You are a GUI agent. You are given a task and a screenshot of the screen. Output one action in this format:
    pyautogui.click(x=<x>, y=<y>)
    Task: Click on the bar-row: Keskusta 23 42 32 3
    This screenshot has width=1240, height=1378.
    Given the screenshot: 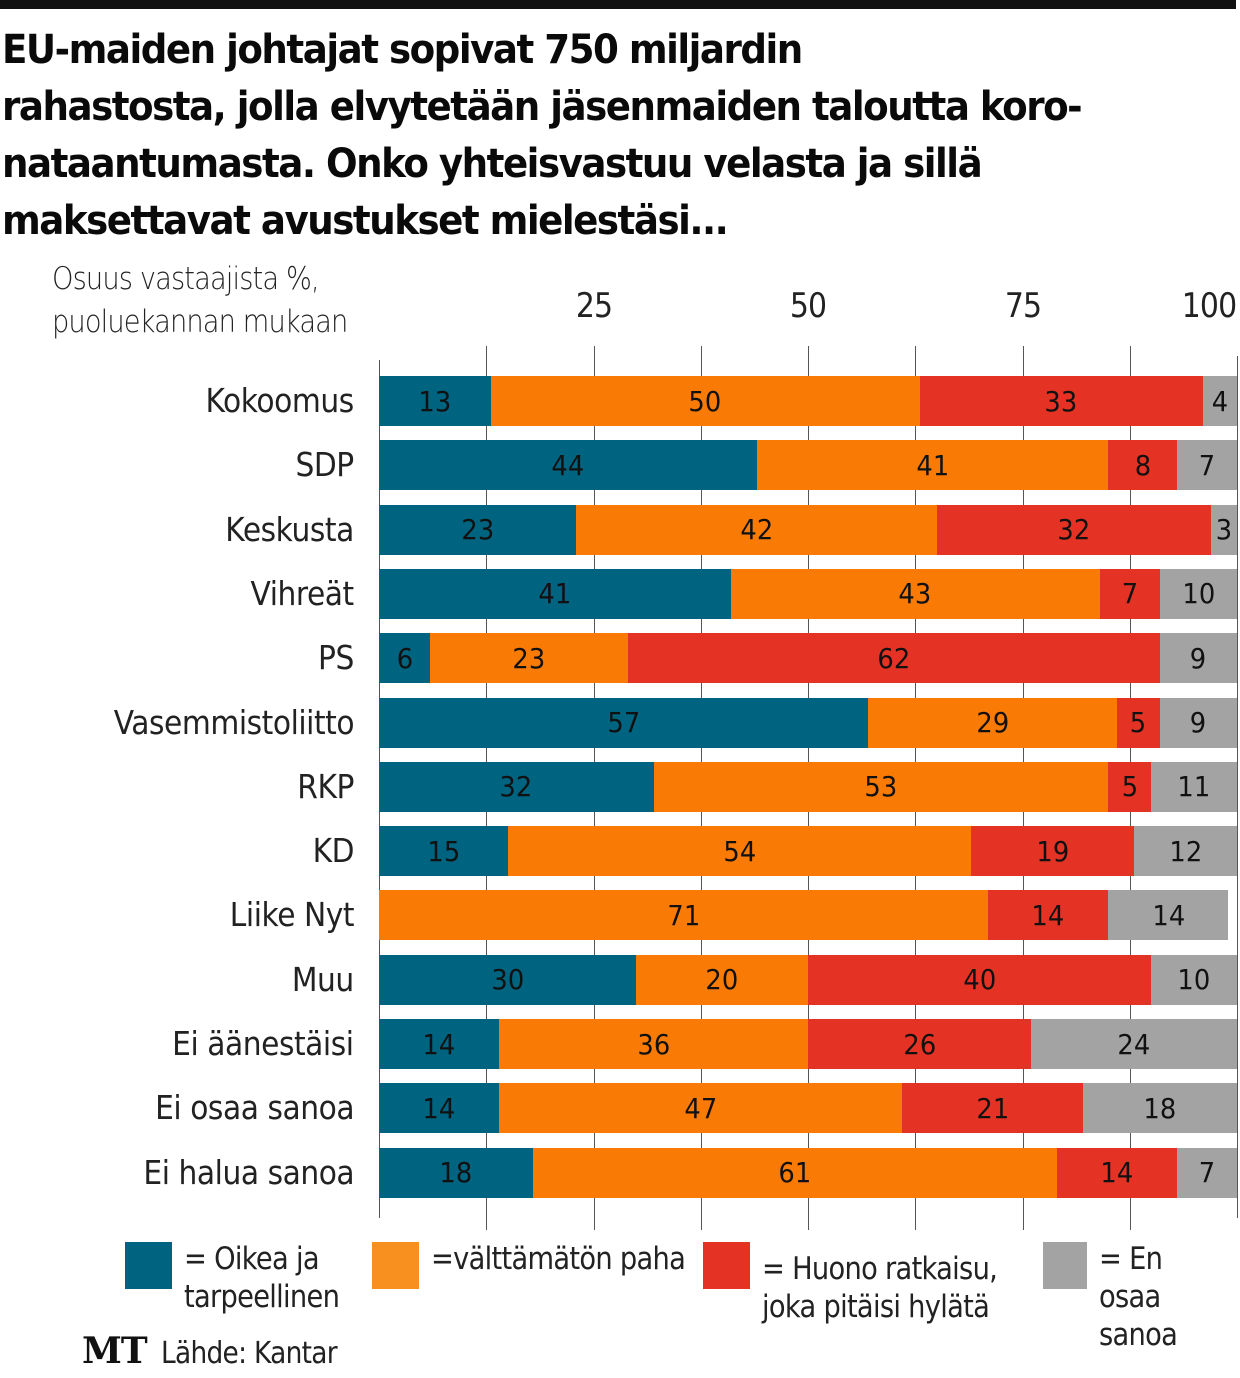 What is the action you would take?
    pyautogui.click(x=620, y=529)
    